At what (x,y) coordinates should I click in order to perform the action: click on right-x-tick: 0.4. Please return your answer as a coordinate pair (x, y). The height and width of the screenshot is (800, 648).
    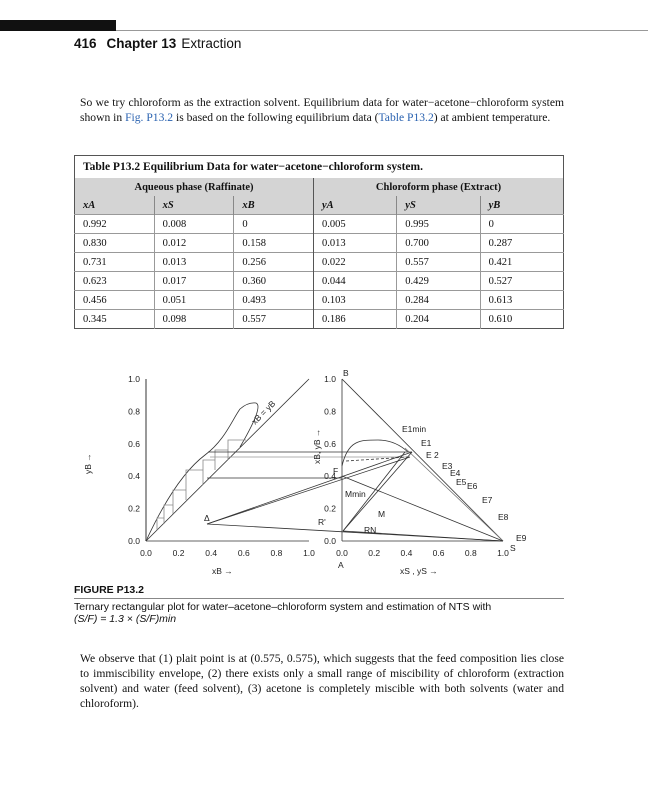
    Looking at the image, I should click on (406, 553).